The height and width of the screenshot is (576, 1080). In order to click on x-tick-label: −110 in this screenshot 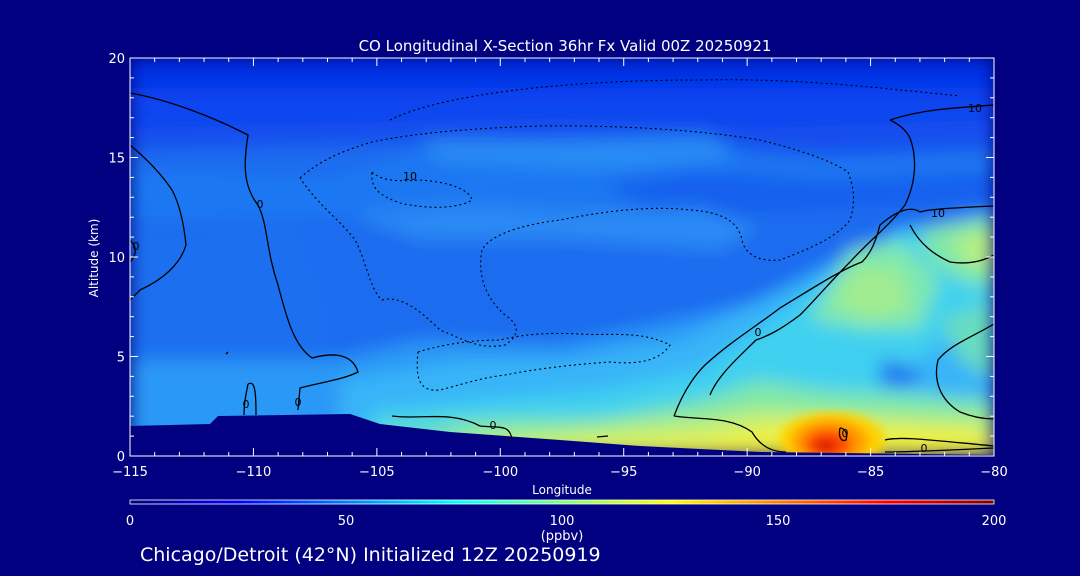, I will do `click(254, 472)`.